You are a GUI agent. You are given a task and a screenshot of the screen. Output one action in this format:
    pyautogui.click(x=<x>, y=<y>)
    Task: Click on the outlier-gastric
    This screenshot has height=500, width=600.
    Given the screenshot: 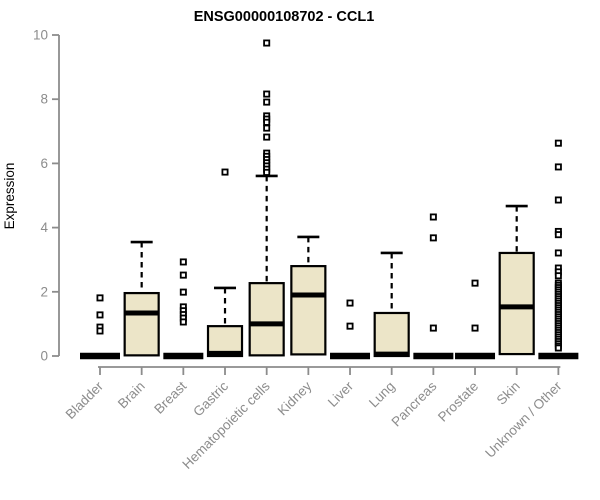 What is the action you would take?
    pyautogui.click(x=225, y=172)
    